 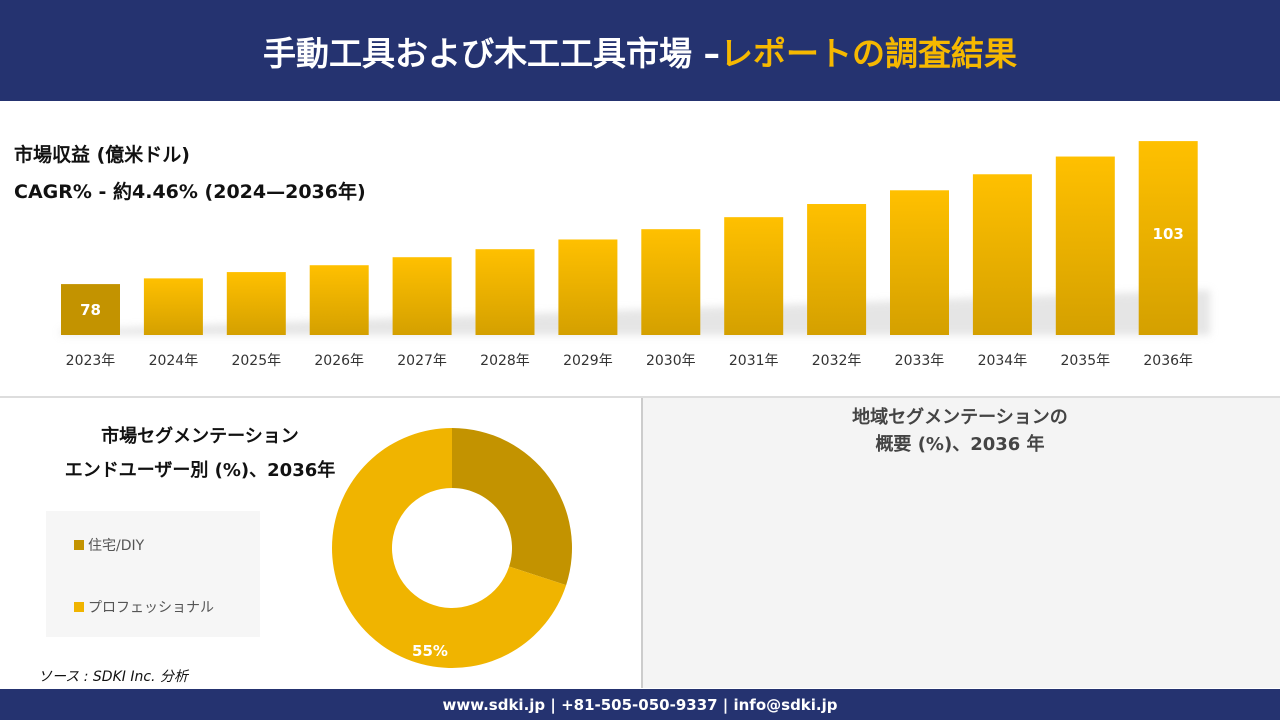 What do you see at coordinates (920, 361) in the screenshot?
I see `year-tick-label: 2033年` at bounding box center [920, 361].